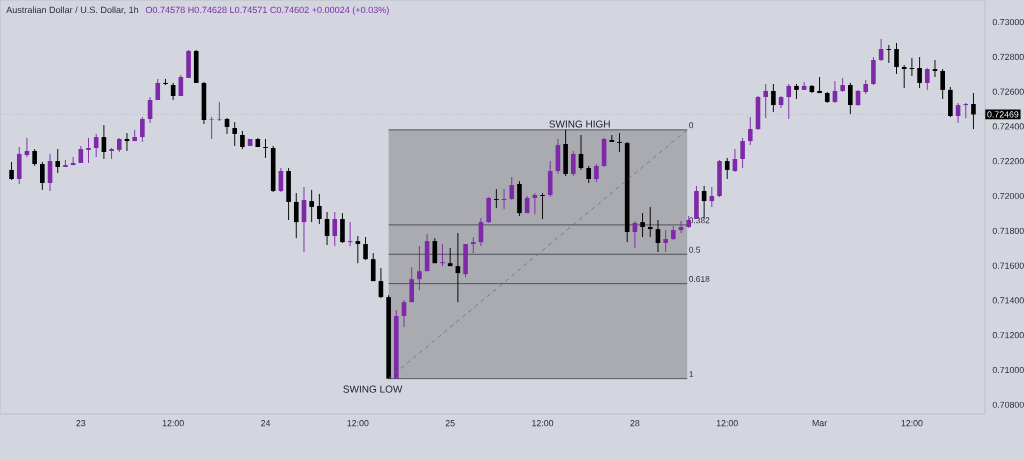  Describe the element at coordinates (1008, 230) in the screenshot. I see `y-tick-label: 0.71800` at that location.